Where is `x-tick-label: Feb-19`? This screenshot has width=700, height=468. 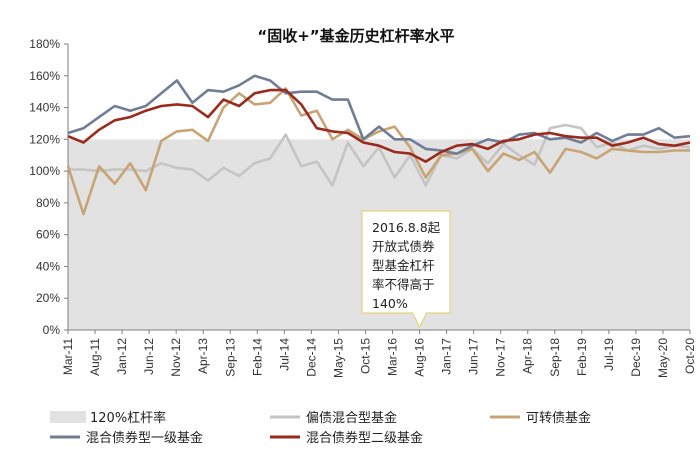
x-tick-label: Feb-19 is located at coordinates (582, 357).